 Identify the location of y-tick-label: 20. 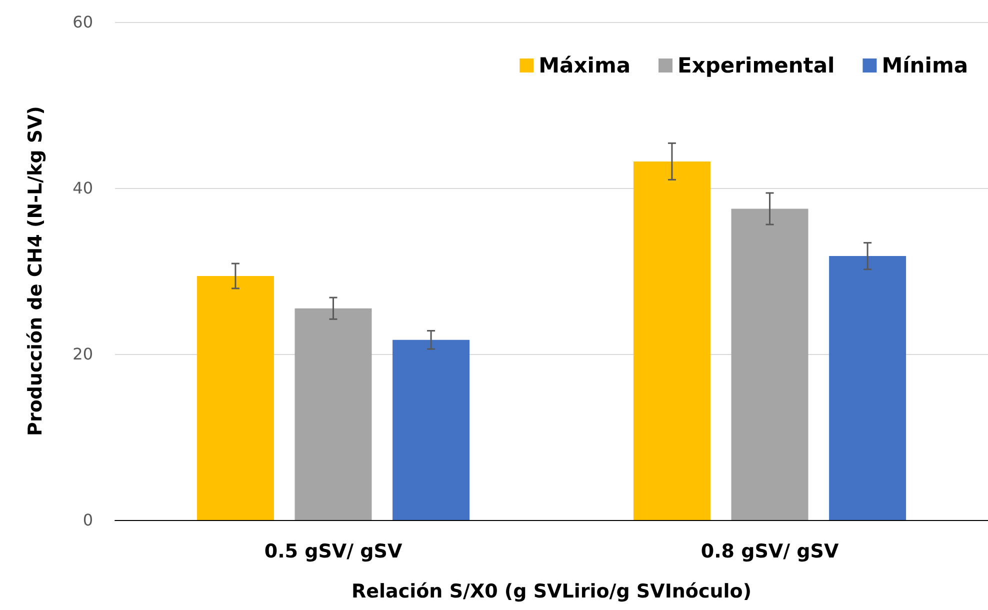
(82, 354).